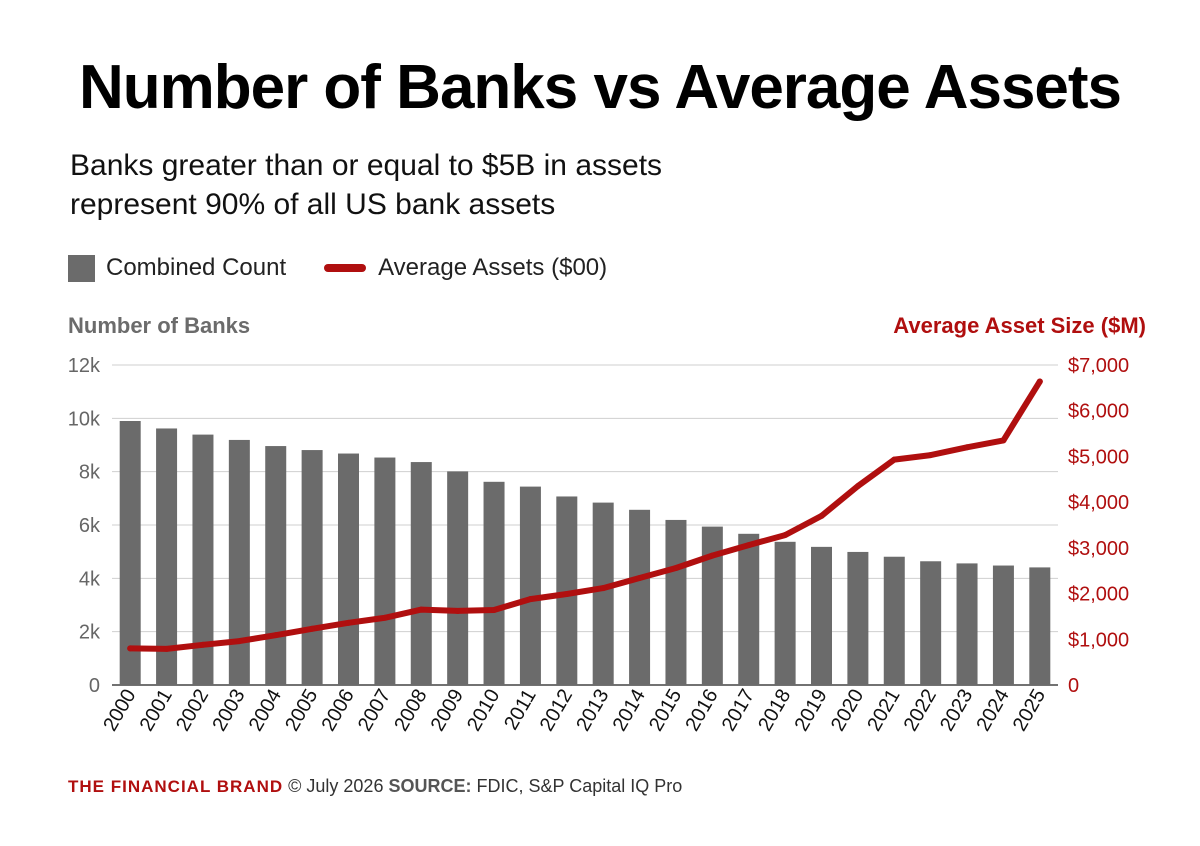 The image size is (1200, 846). Describe the element at coordinates (920, 711) in the screenshot. I see `x-tick-label: 2022` at that location.